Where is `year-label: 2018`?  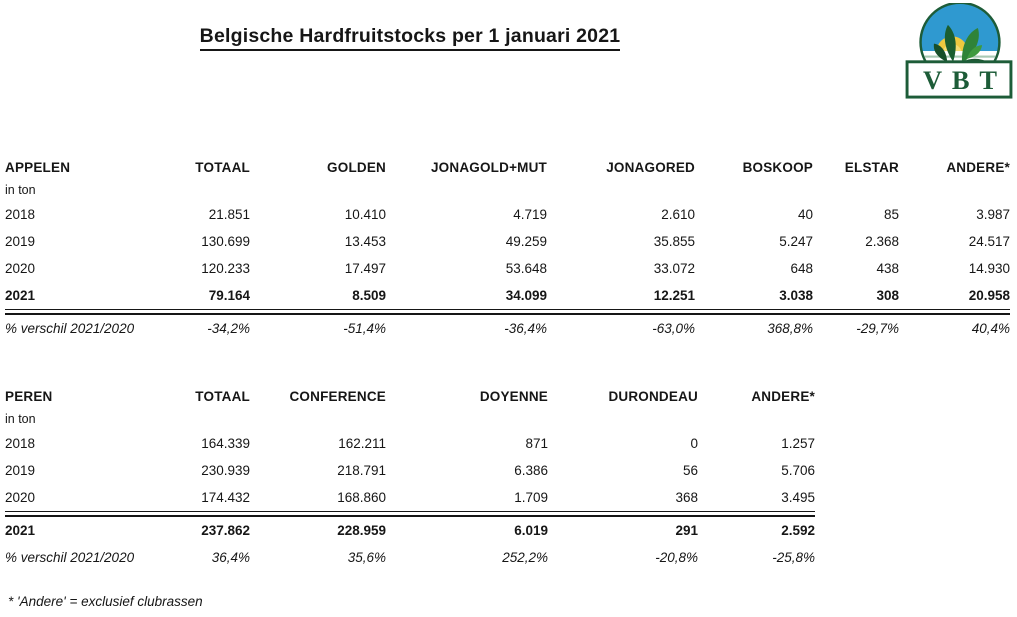 year-label: 2018 is located at coordinates (20, 214).